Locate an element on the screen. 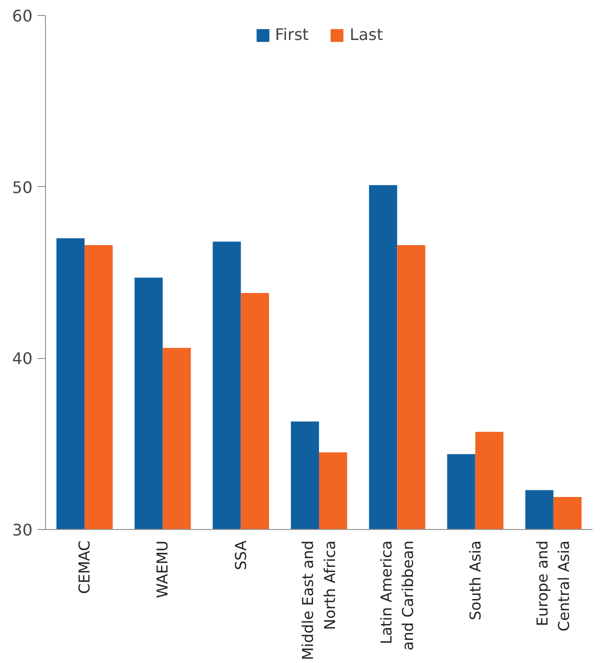 Image resolution: width=612 pixels, height=663 pixels. legend-label: First is located at coordinates (292, 34).